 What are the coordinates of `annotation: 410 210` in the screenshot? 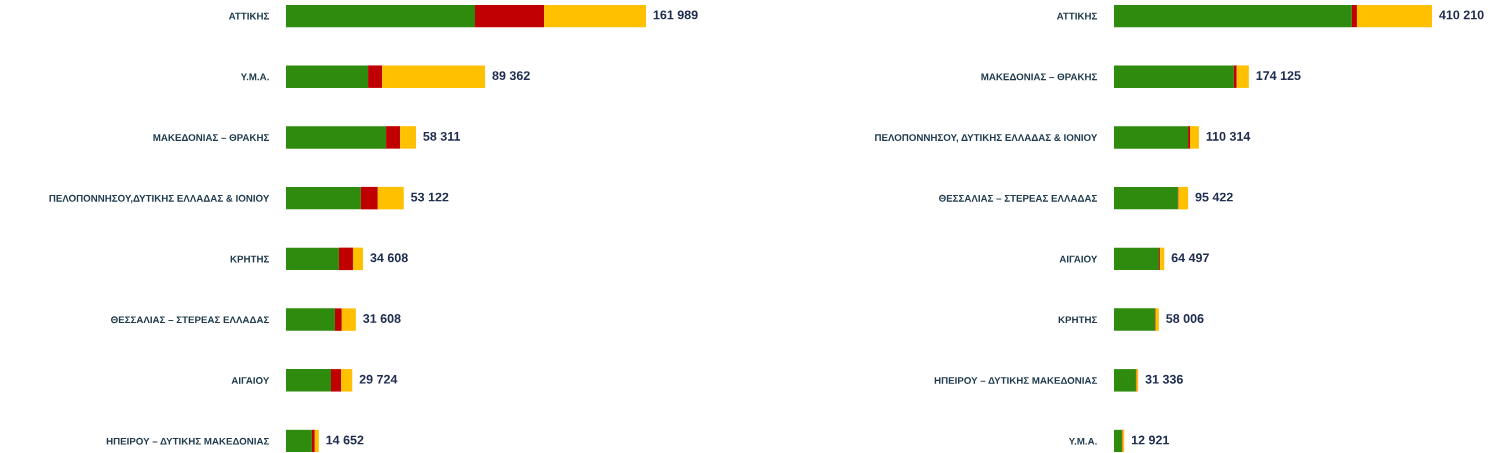 It's located at (1461, 15).